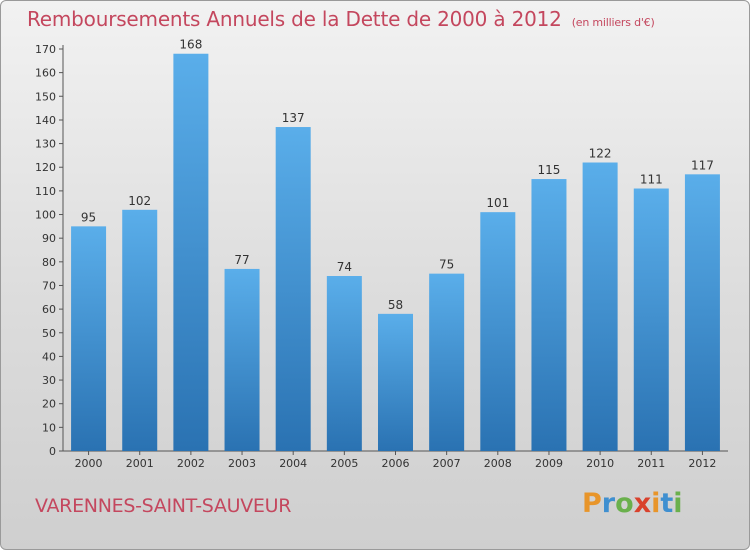 This screenshot has height=550, width=750. Describe the element at coordinates (49, 356) in the screenshot. I see `y-tick-label: 40` at that location.